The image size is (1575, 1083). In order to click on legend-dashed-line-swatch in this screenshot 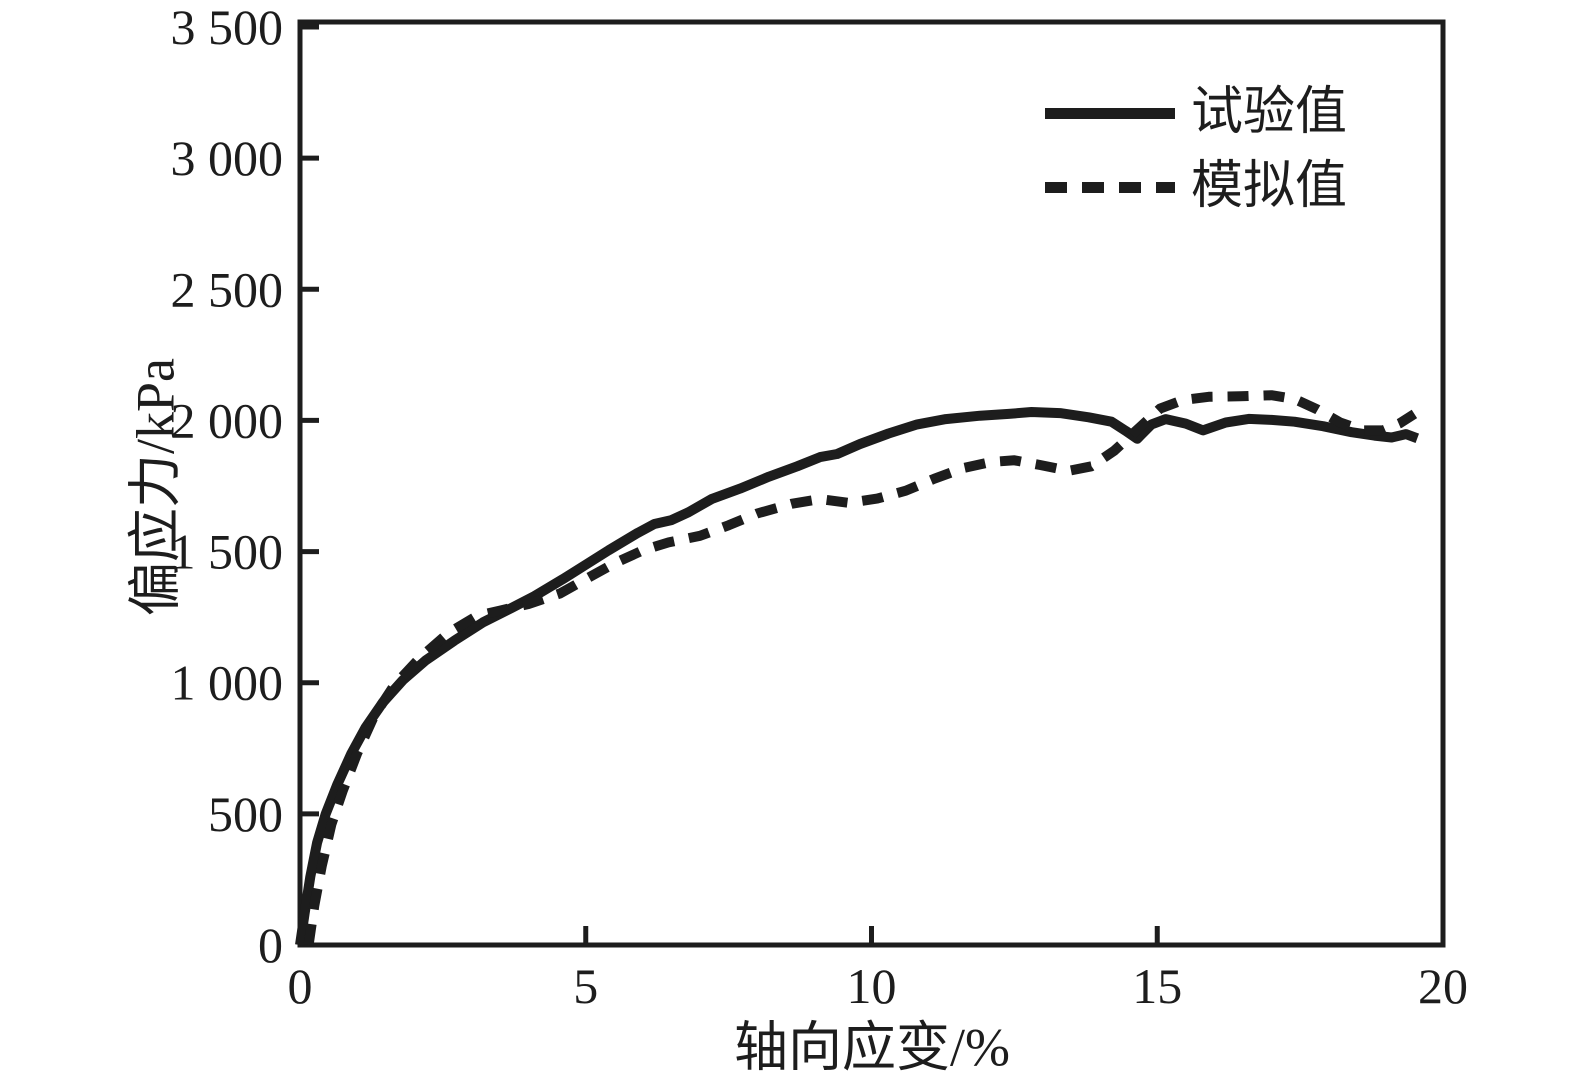, I will do `click(1110, 187)`.